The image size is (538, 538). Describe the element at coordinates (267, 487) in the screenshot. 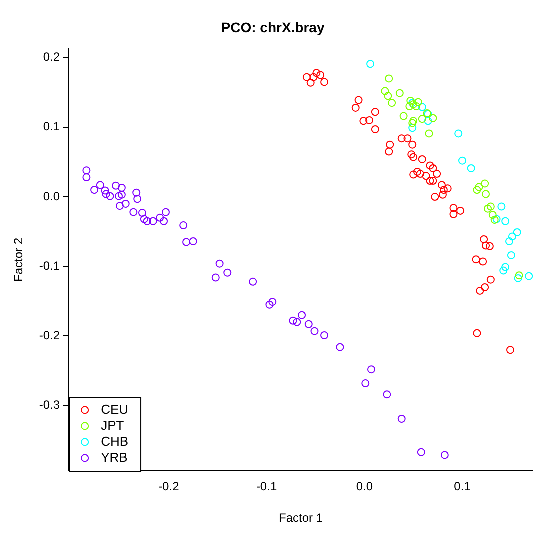

I see `x-tick-label: -0.1` at that location.